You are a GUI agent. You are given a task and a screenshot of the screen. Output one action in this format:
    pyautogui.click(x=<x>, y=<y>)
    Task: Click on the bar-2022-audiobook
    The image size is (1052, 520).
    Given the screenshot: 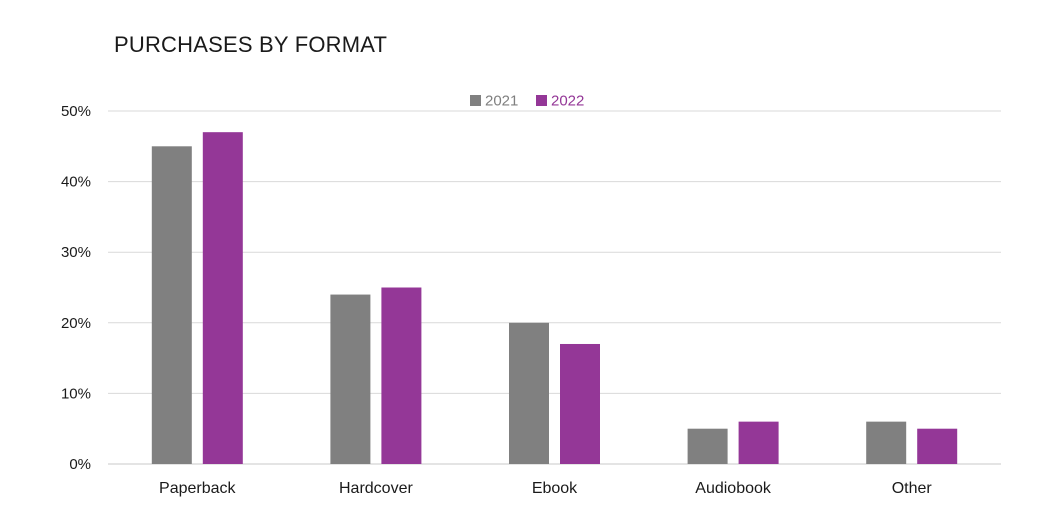 What is the action you would take?
    pyautogui.click(x=758, y=442)
    